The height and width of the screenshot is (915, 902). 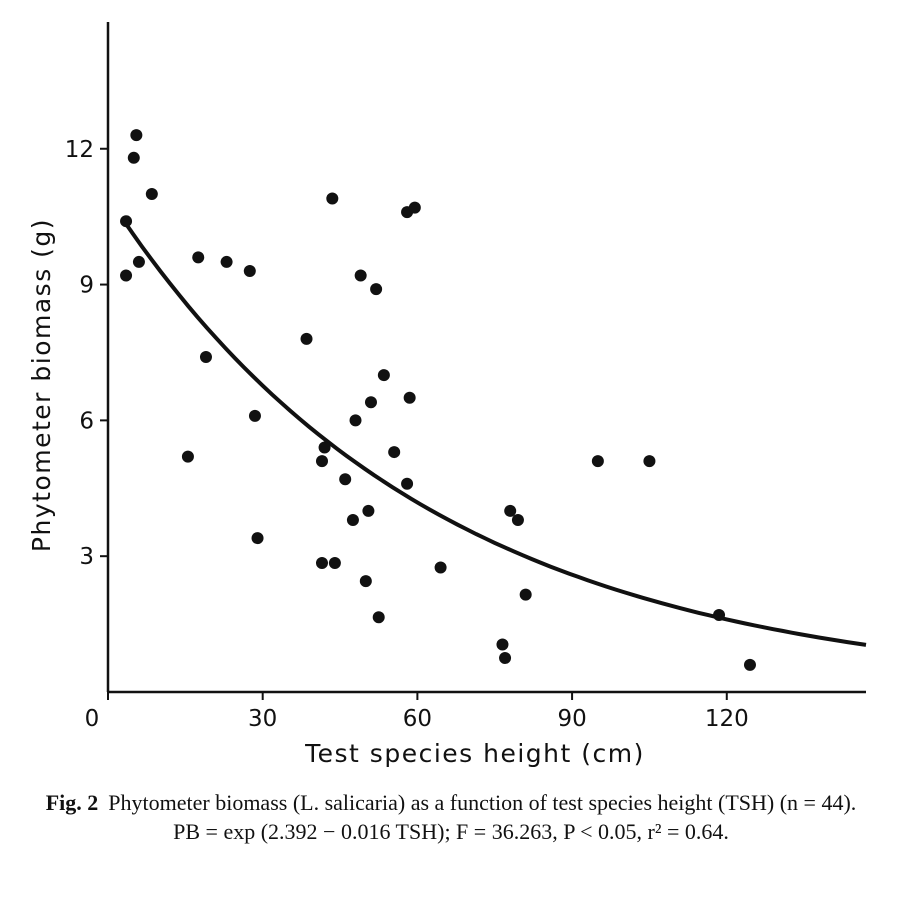 What do you see at coordinates (571, 719) in the screenshot?
I see `x-tick-label: 90` at bounding box center [571, 719].